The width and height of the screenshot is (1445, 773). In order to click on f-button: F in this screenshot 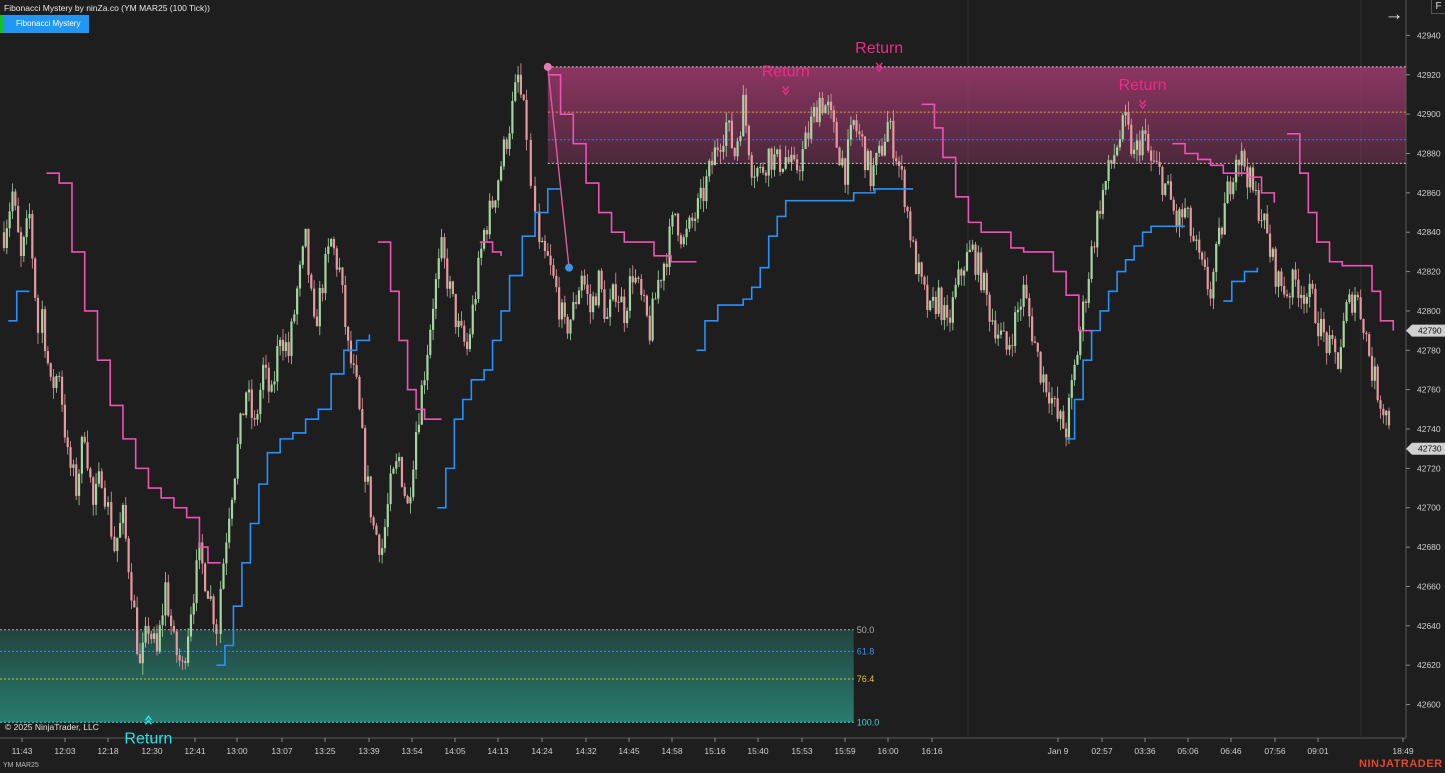, I will do `click(1438, 7)`.